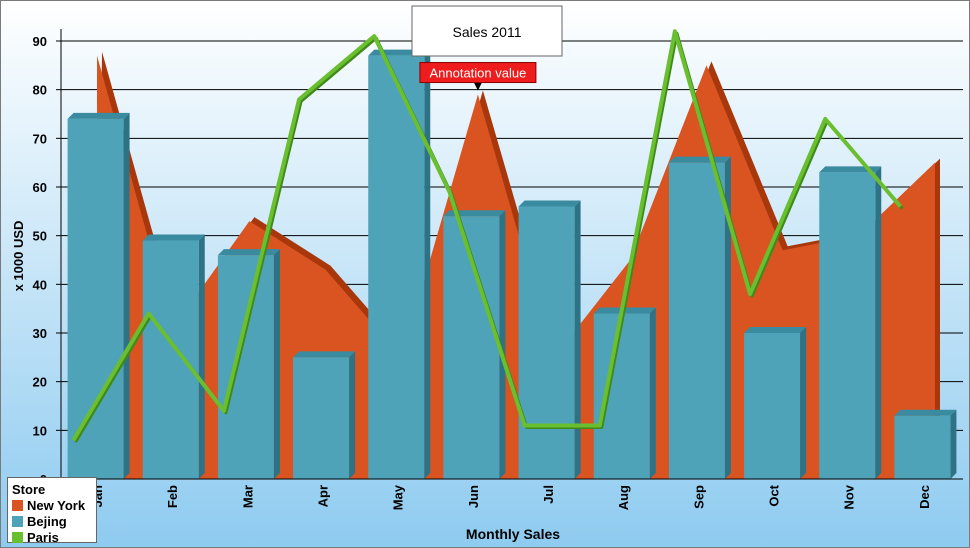 The height and width of the screenshot is (548, 970). Describe the element at coordinates (323, 496) in the screenshot. I see `x-tick-label: Apr` at that location.